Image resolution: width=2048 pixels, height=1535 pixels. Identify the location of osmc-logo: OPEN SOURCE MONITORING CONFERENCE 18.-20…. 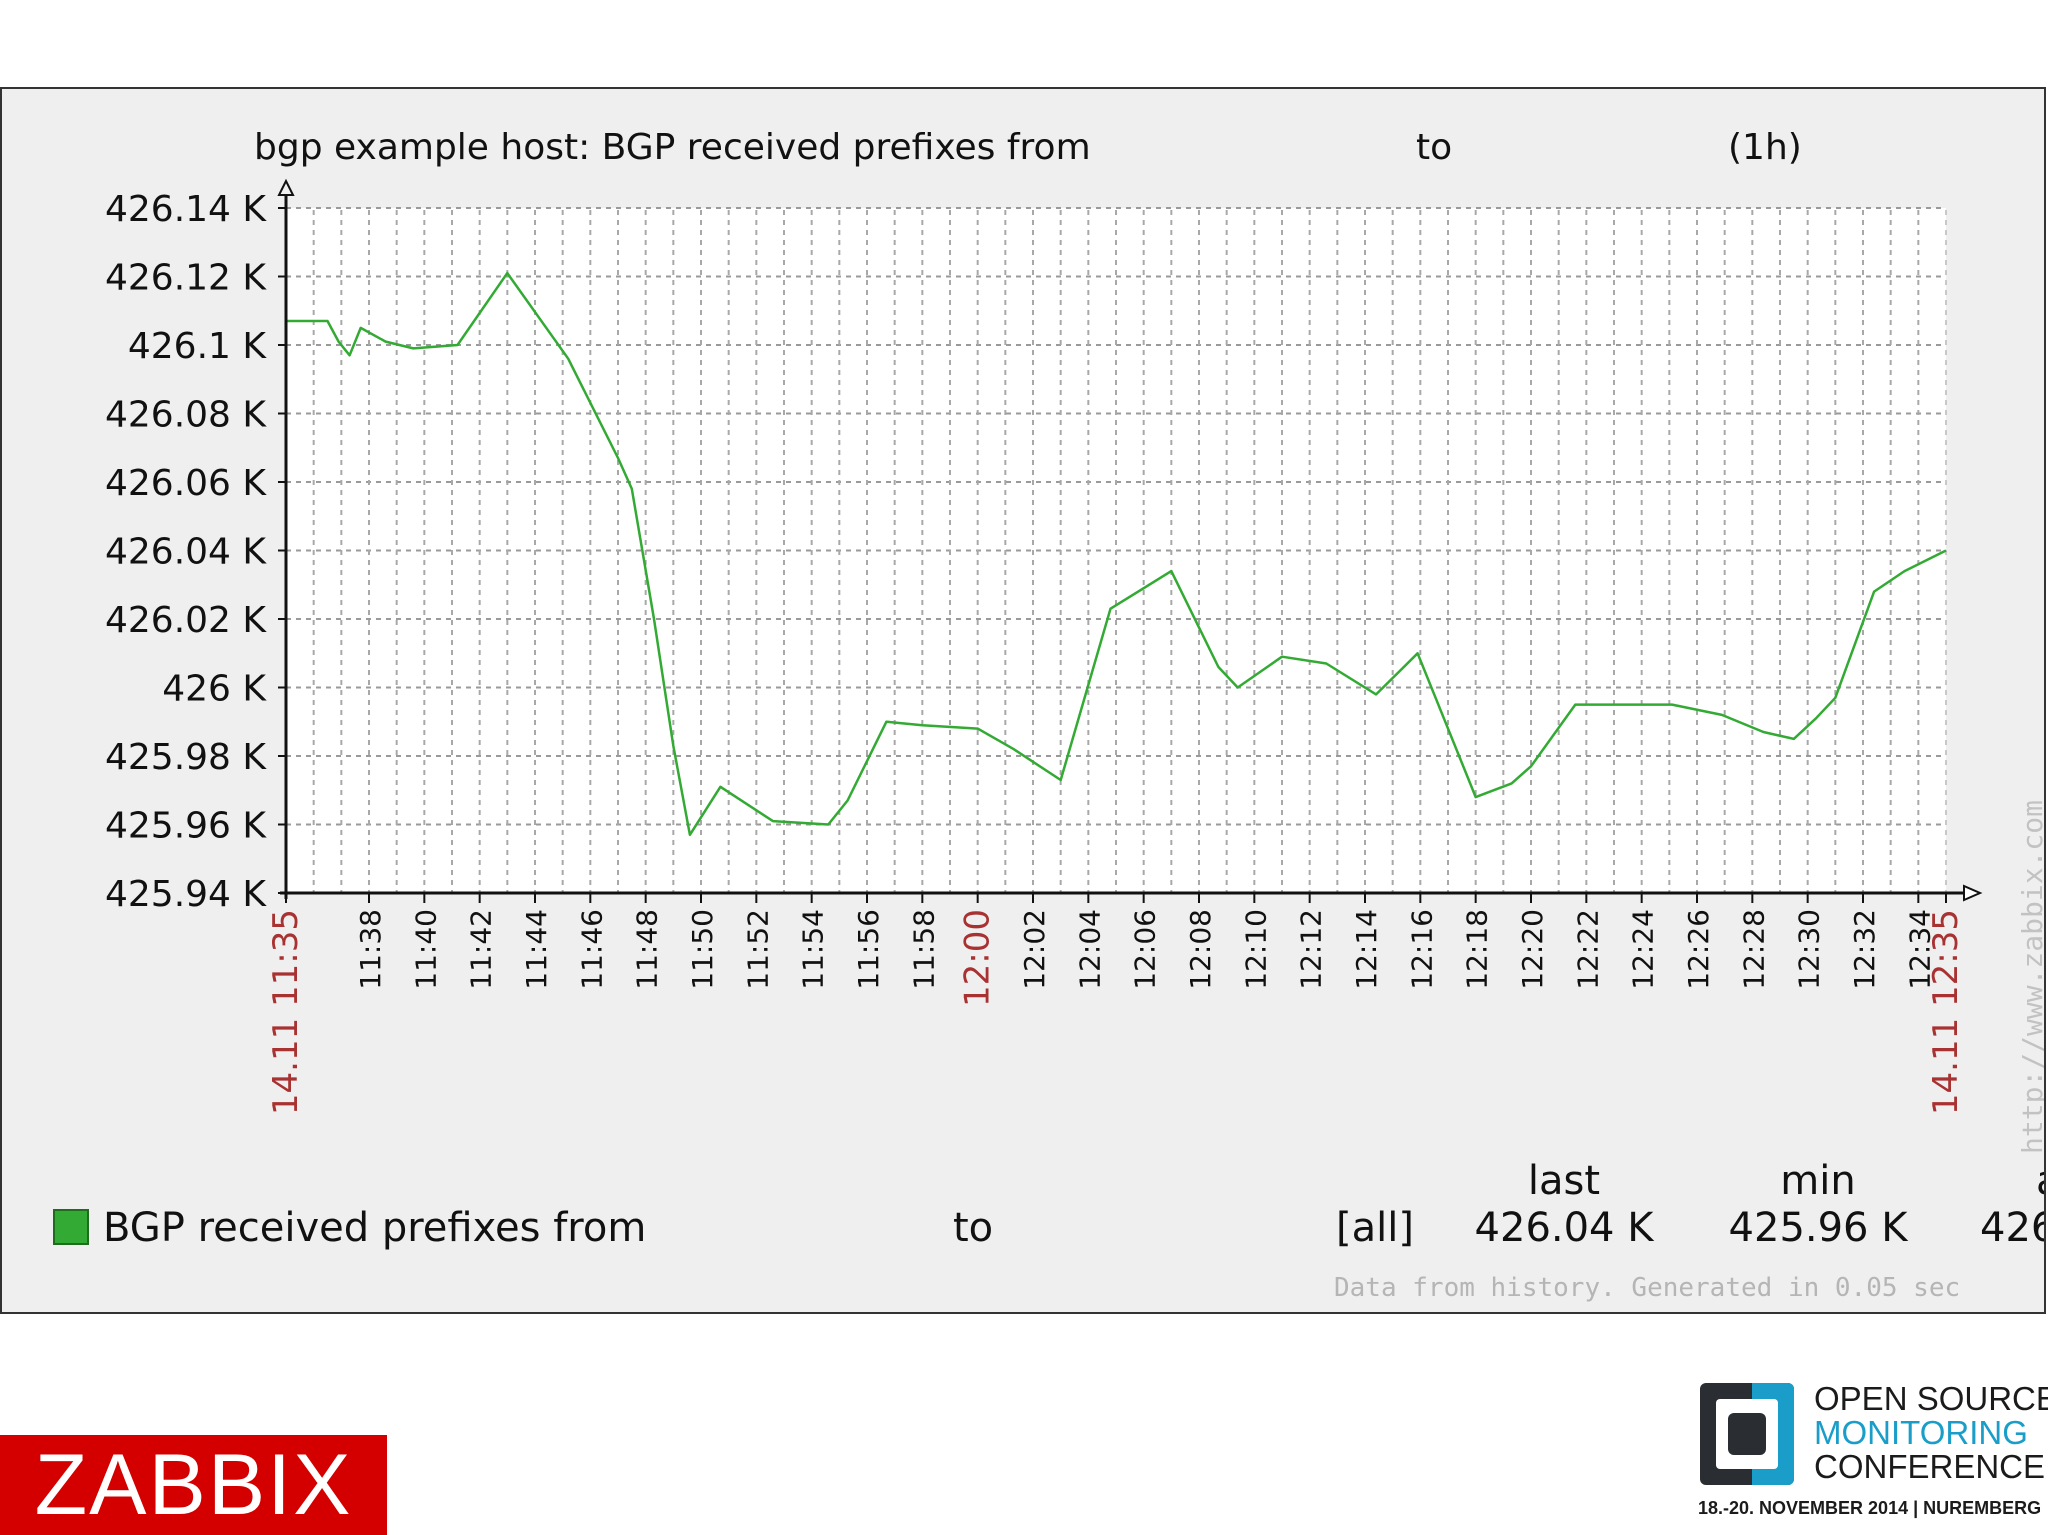
(1873, 1455).